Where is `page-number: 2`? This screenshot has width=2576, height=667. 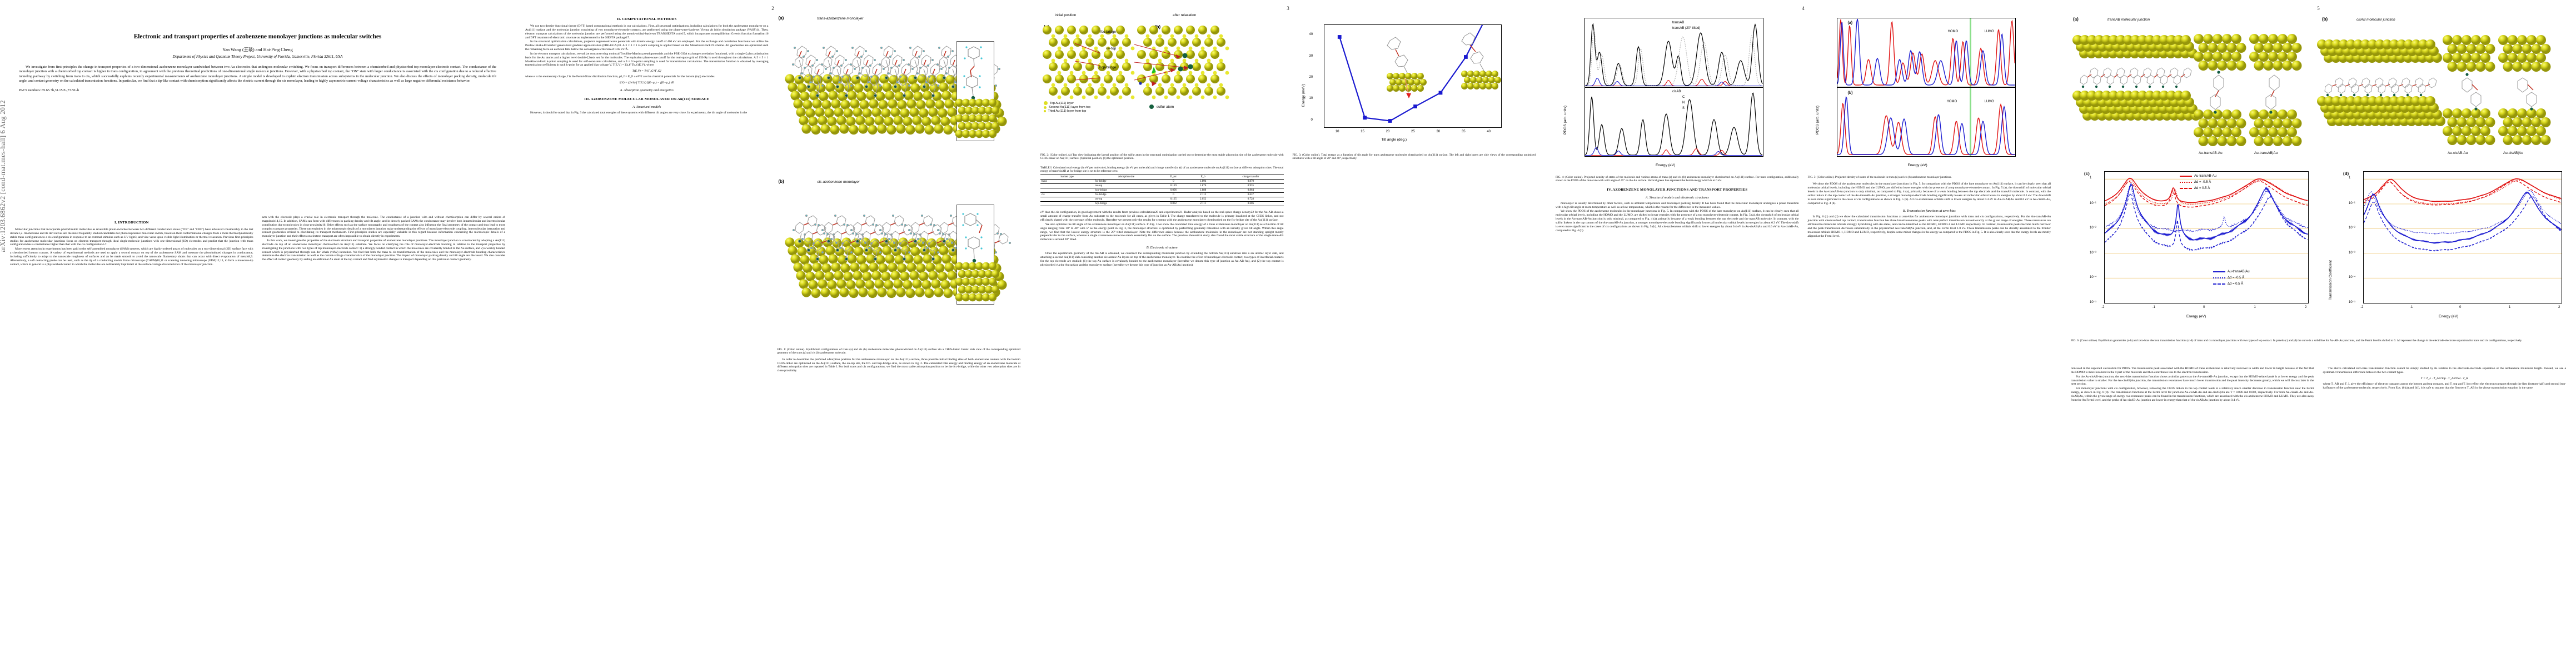
page-number: 2 is located at coordinates (772, 8).